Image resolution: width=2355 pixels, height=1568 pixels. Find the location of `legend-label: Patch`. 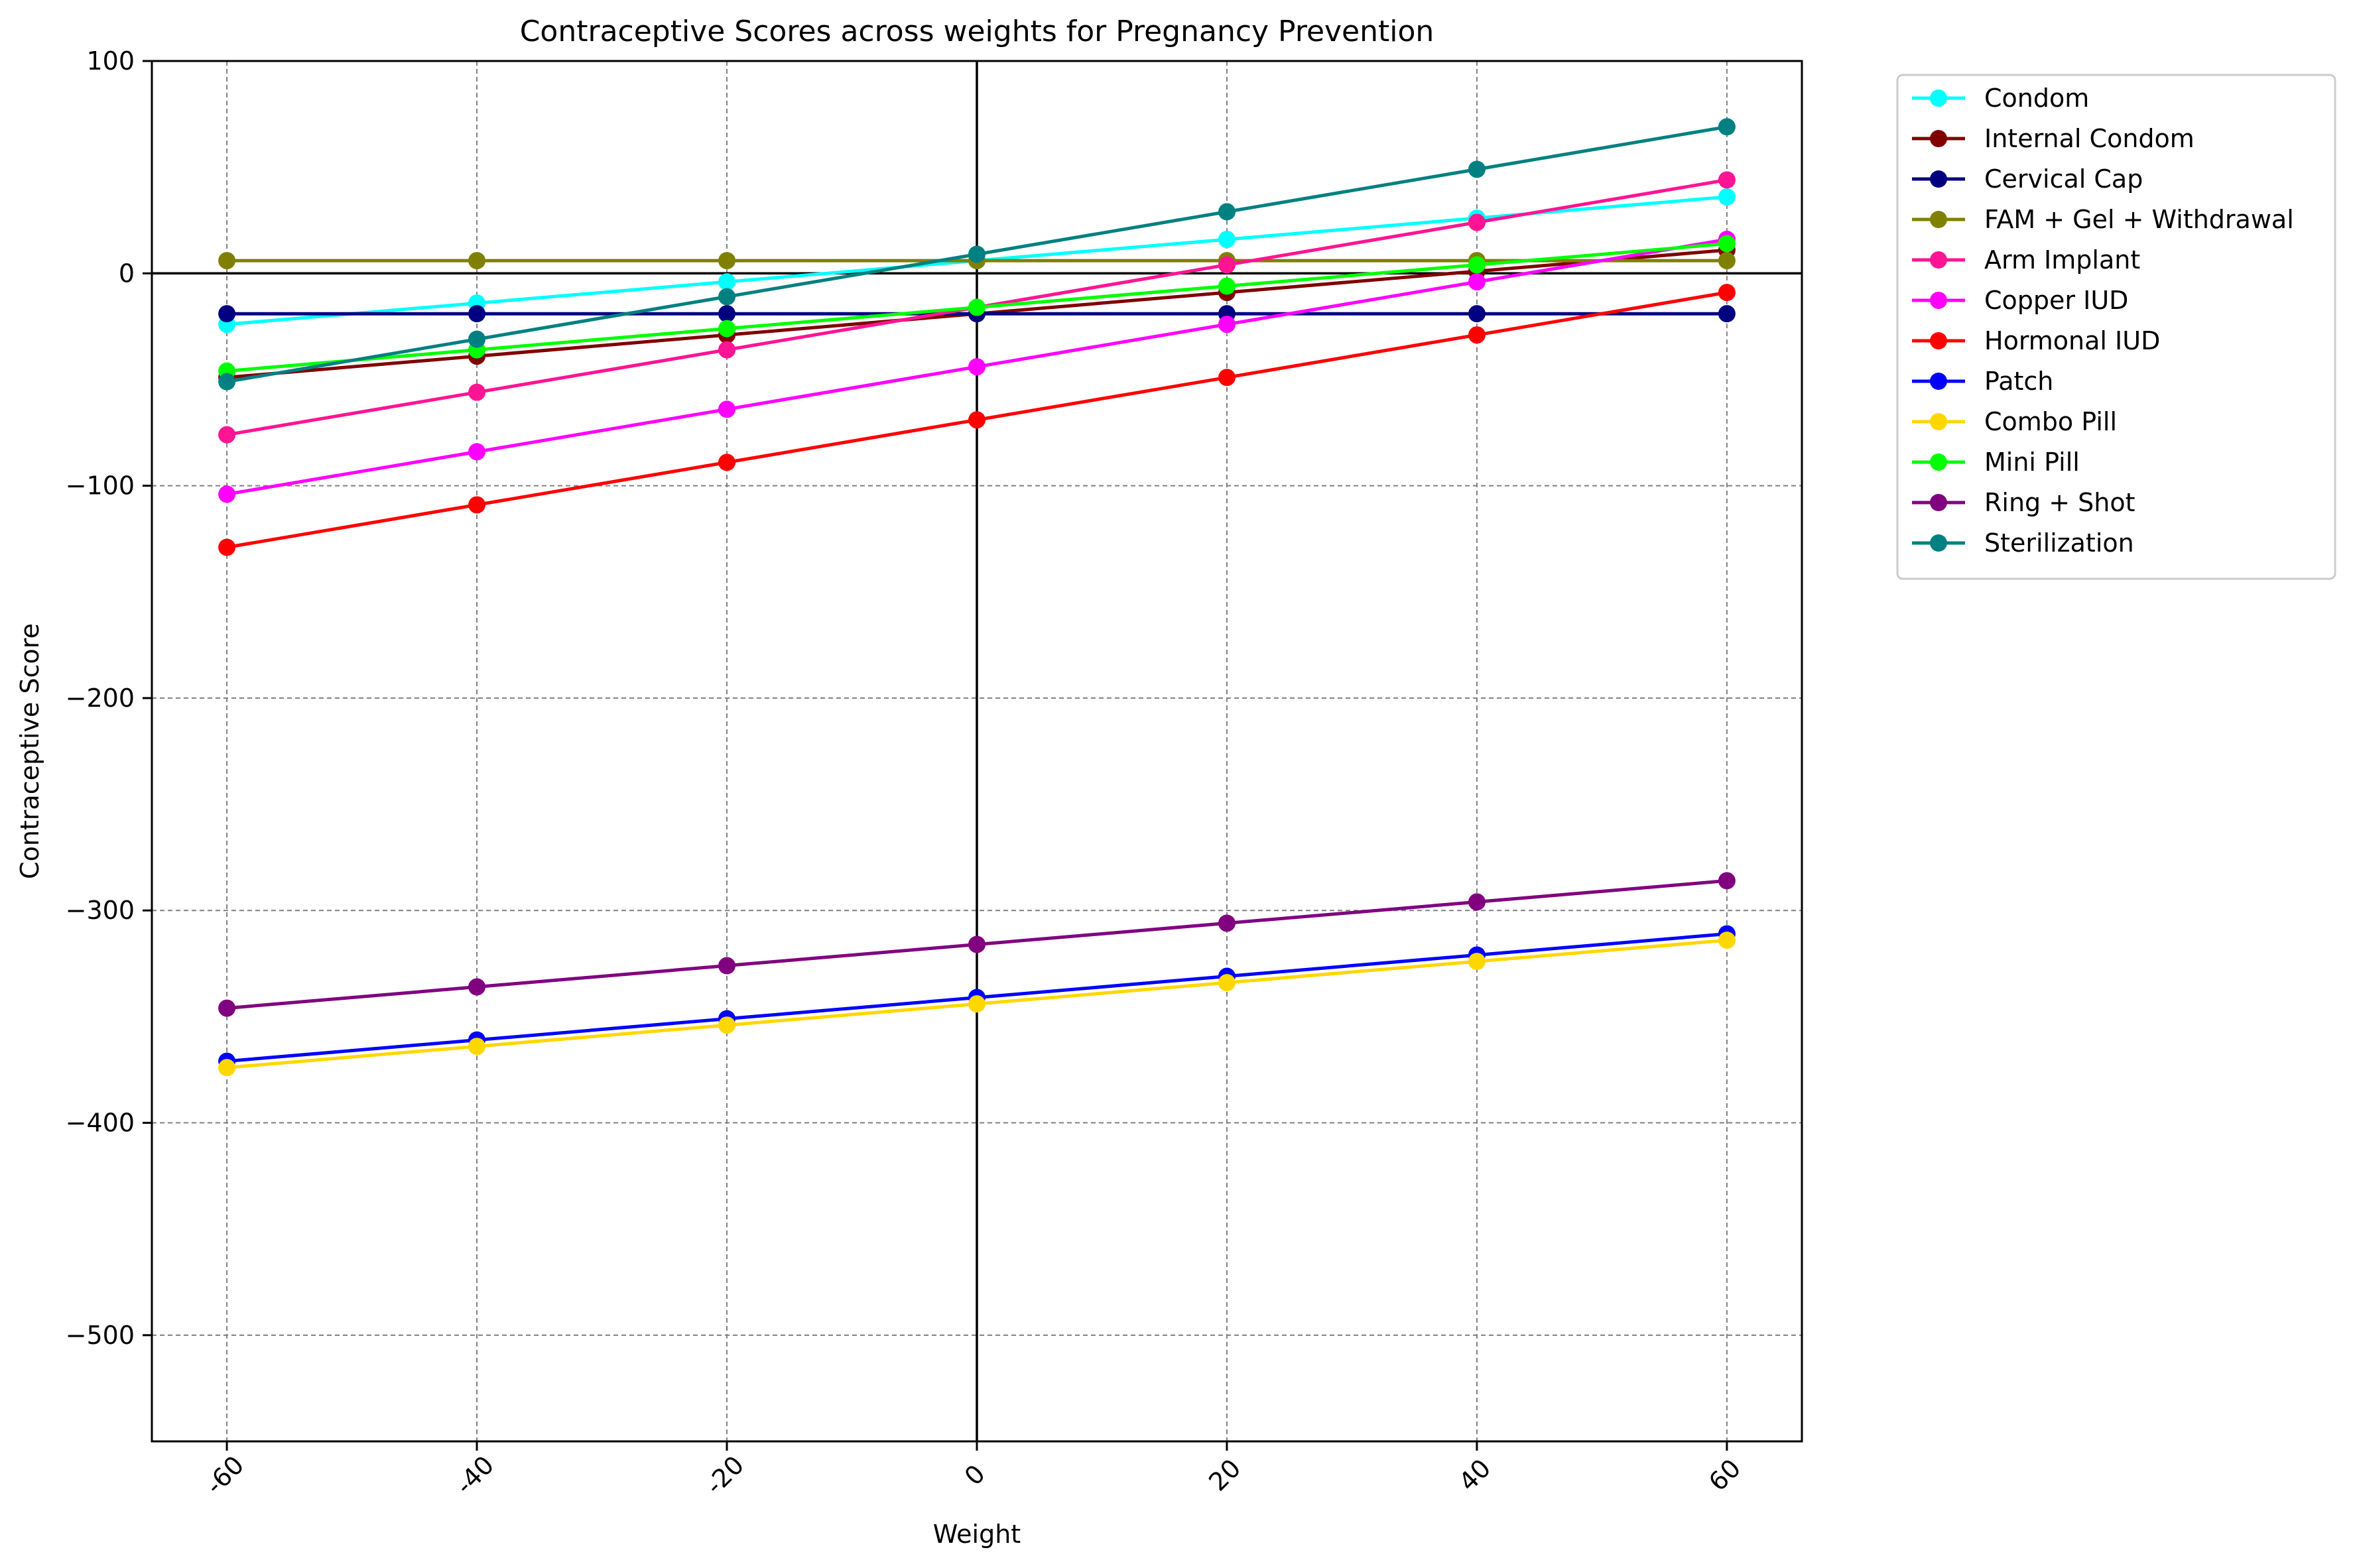

legend-label: Patch is located at coordinates (2019, 381).